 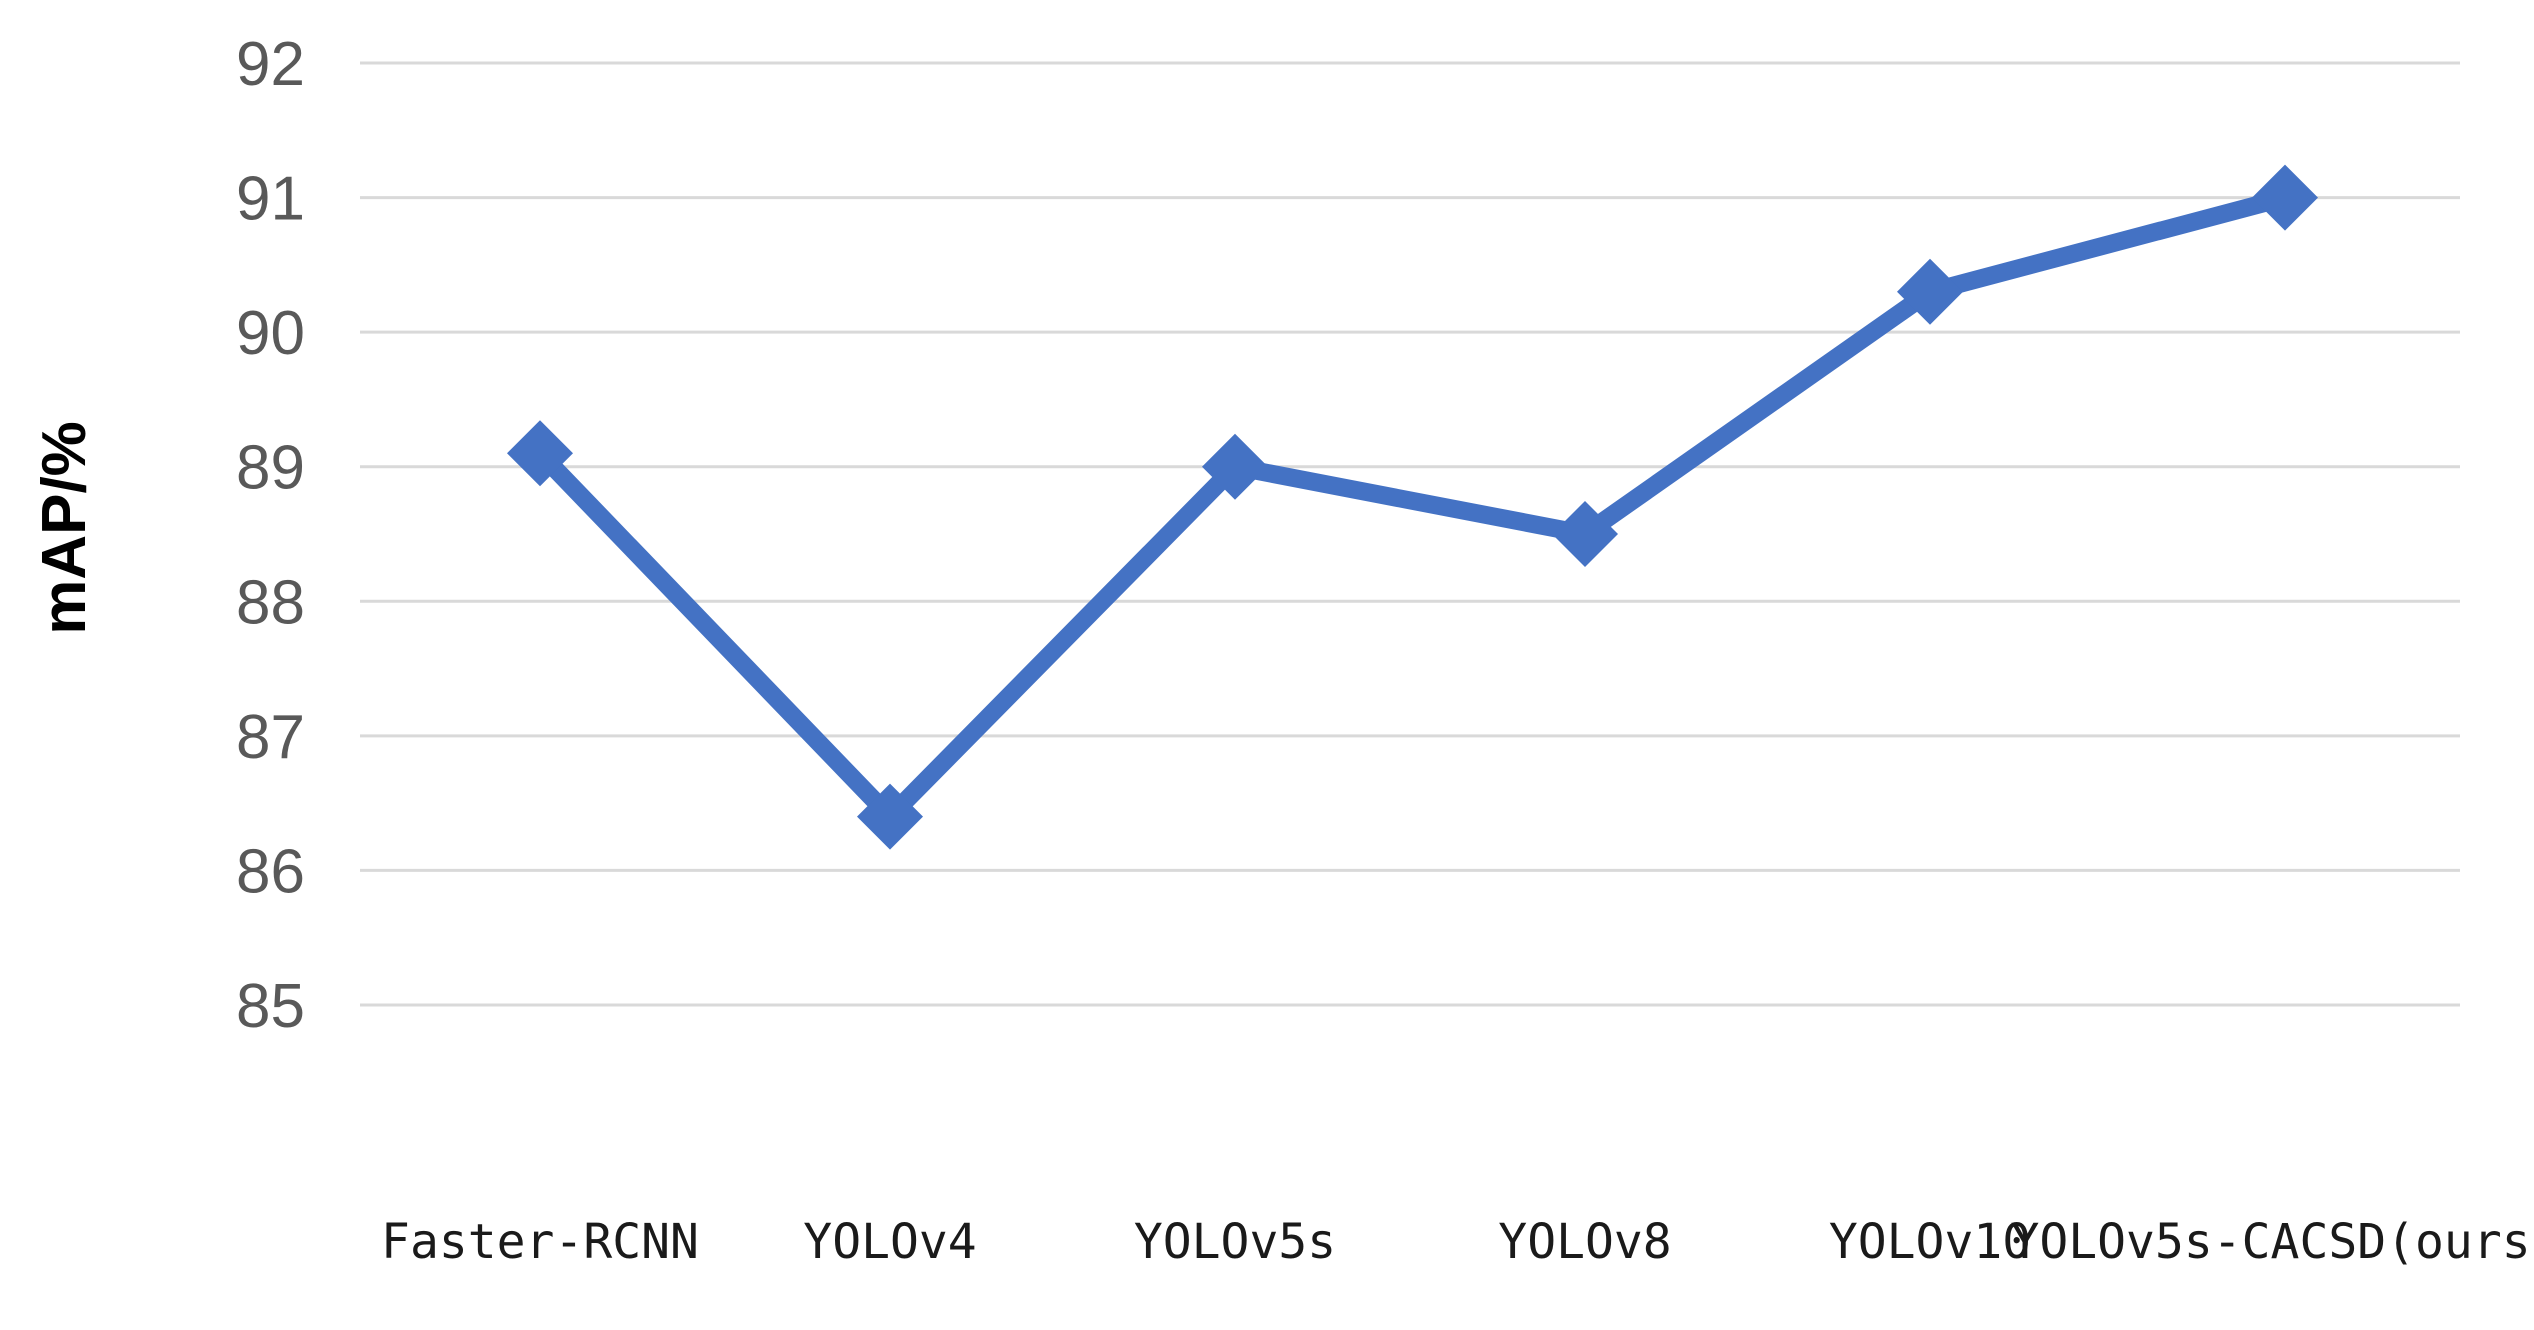 What do you see at coordinates (270, 602) in the screenshot?
I see `y-tick-label: 88` at bounding box center [270, 602].